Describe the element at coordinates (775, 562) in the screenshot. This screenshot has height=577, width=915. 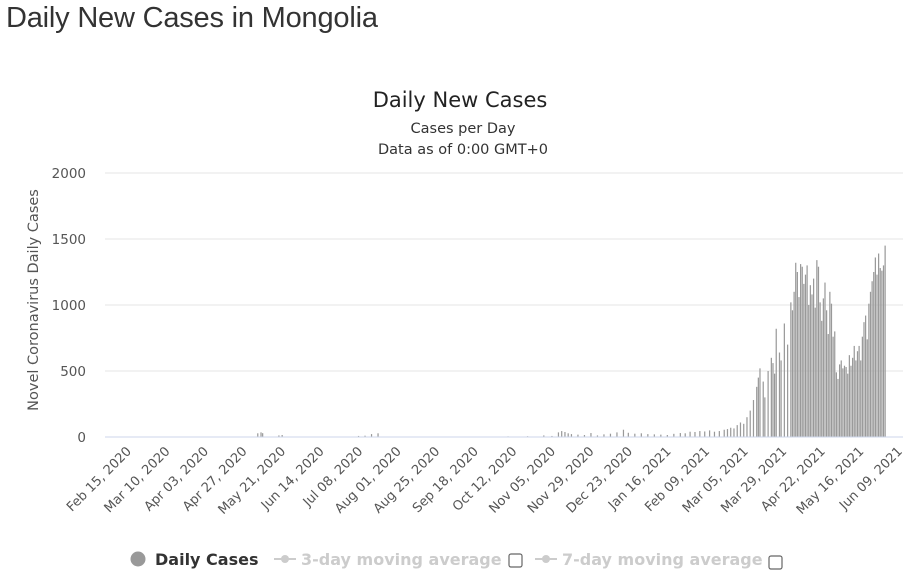
I see `checkbox-7-day-moving-average` at that location.